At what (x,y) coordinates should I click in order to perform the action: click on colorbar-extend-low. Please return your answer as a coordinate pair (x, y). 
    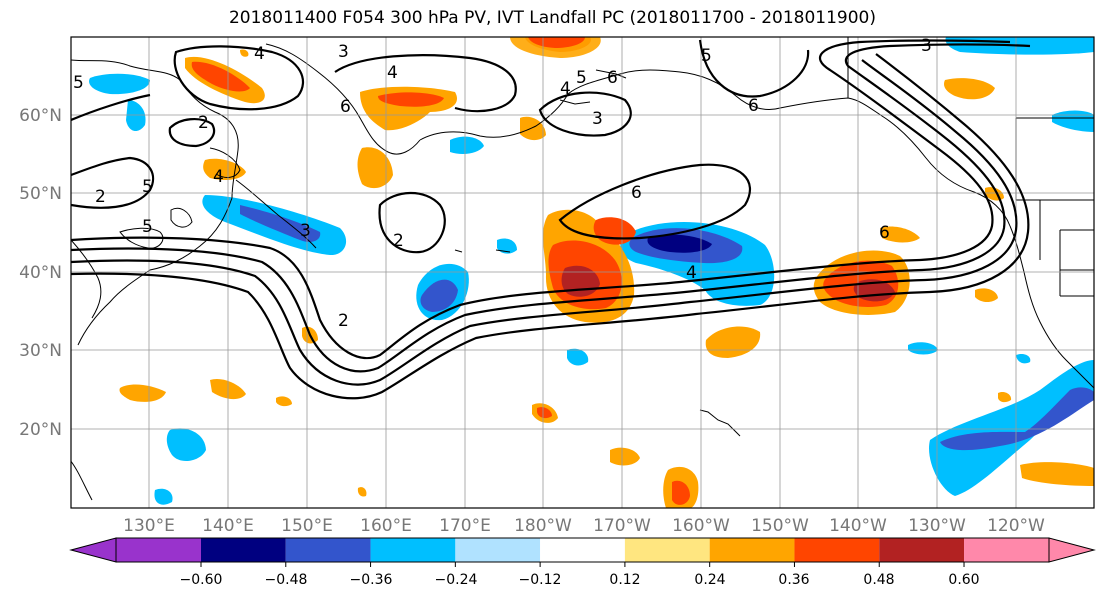
    Looking at the image, I should click on (93, 550).